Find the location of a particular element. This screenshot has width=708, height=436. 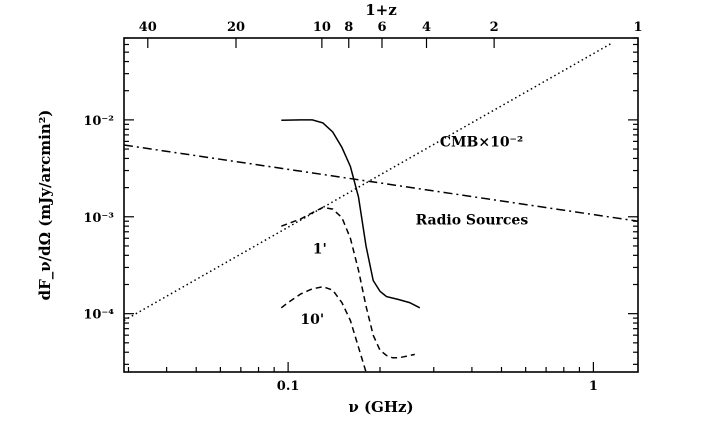

y-tick-label: 10⁻³ is located at coordinates (98, 218).